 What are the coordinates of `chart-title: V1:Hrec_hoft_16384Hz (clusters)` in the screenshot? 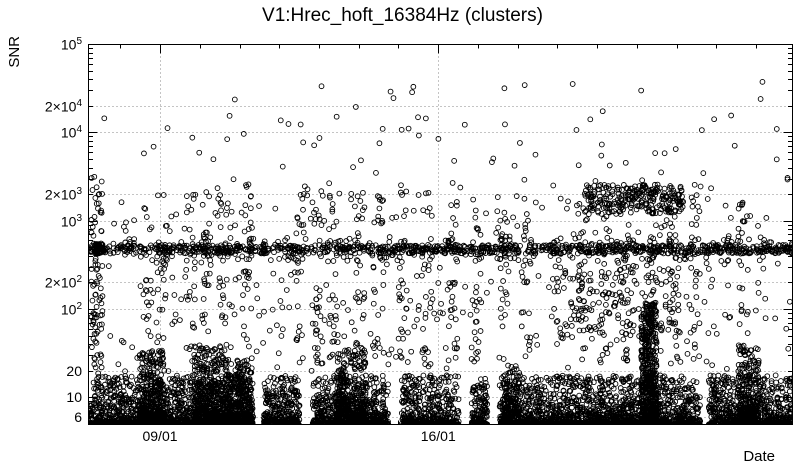 It's located at (402, 15).